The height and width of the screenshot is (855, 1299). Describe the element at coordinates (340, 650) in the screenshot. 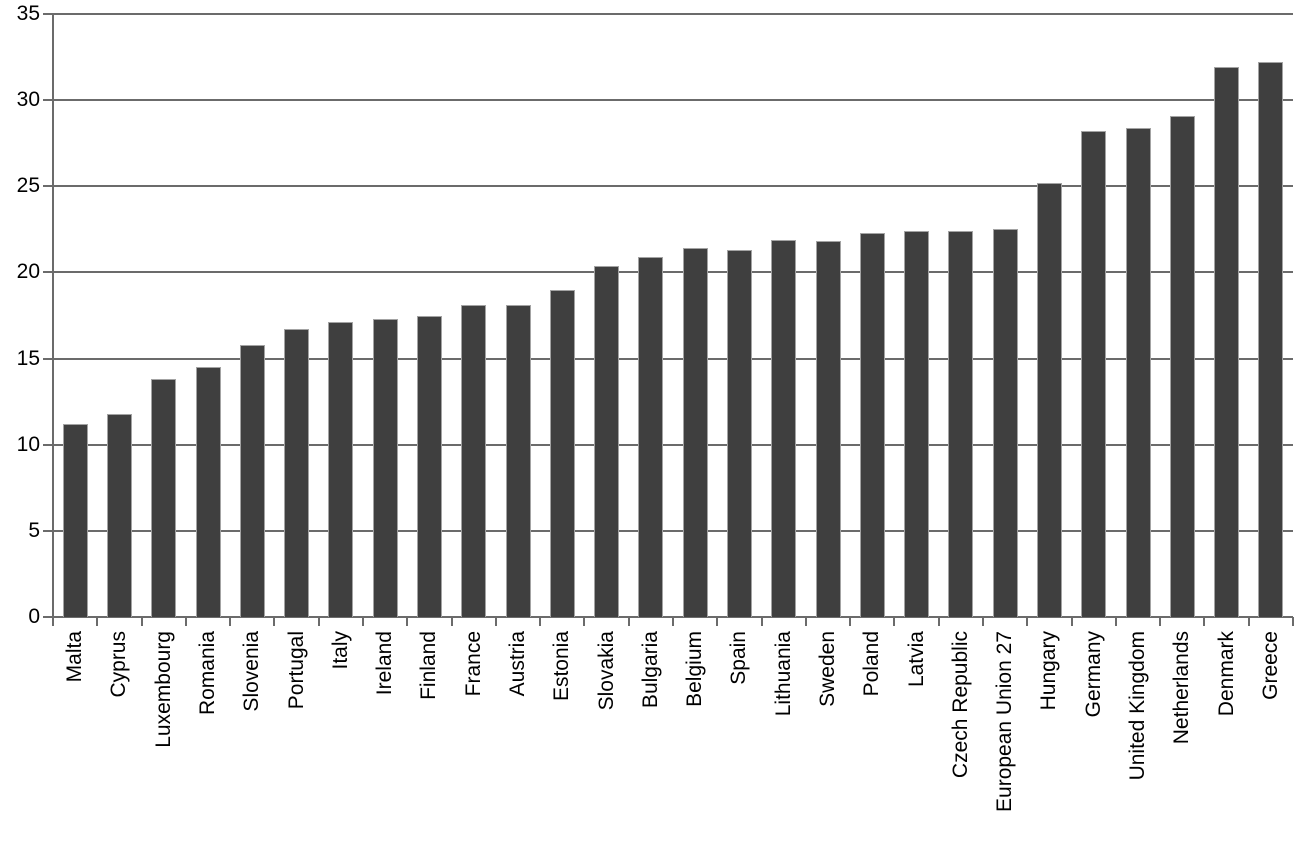

I see `x-axis-label: Italy` at that location.